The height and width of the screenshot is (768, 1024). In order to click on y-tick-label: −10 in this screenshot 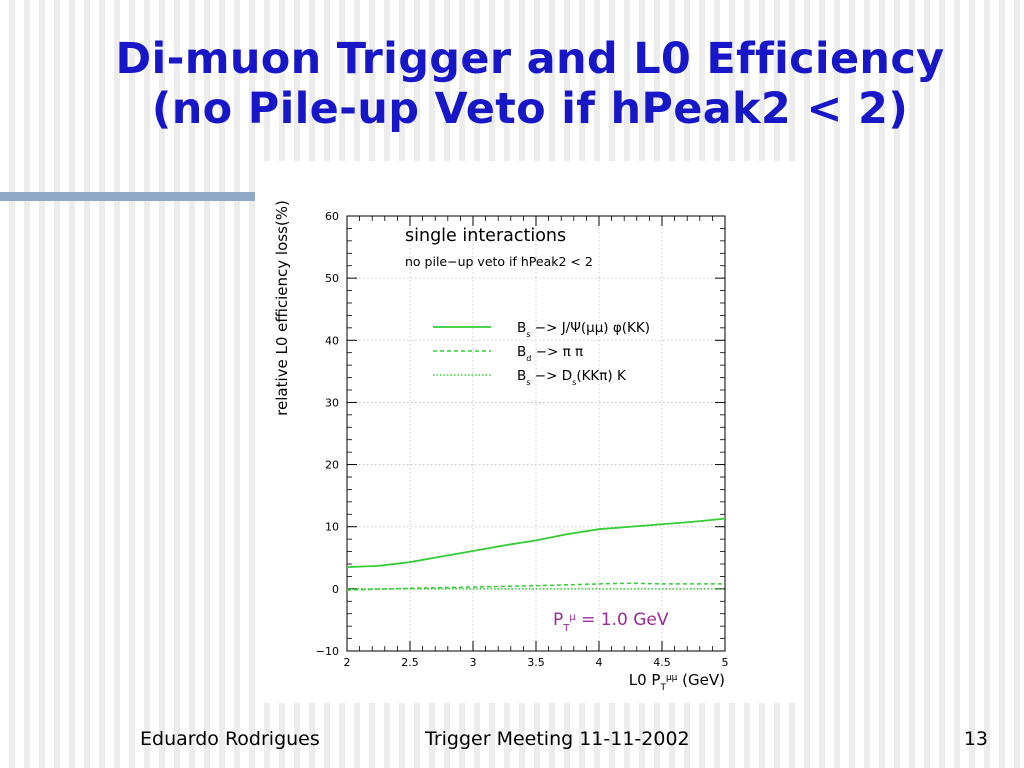, I will do `click(327, 651)`.